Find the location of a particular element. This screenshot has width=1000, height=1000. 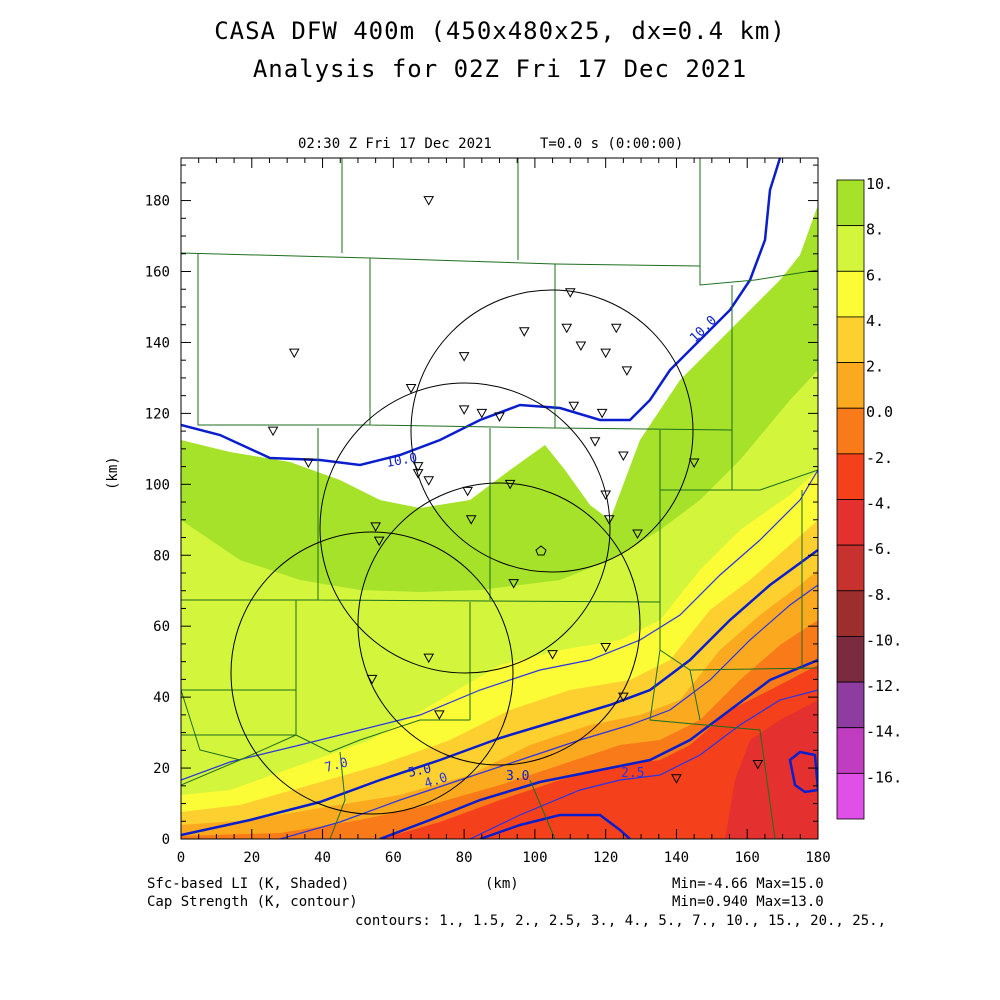

li-band-neg6-neg4 is located at coordinates (771, 769).